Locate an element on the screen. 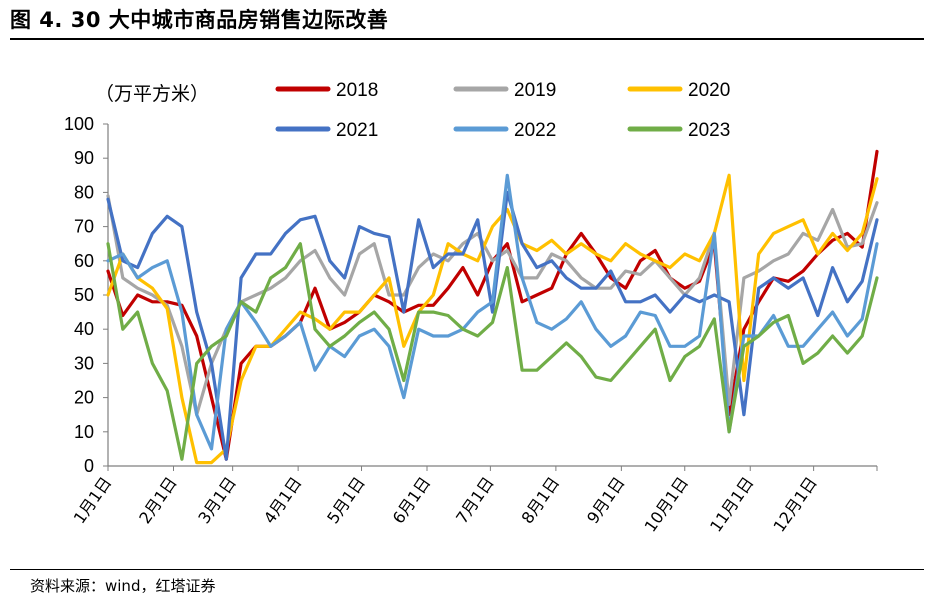 Image resolution: width=930 pixels, height=602 pixels. y-tick-label: 80 is located at coordinates (84, 192).